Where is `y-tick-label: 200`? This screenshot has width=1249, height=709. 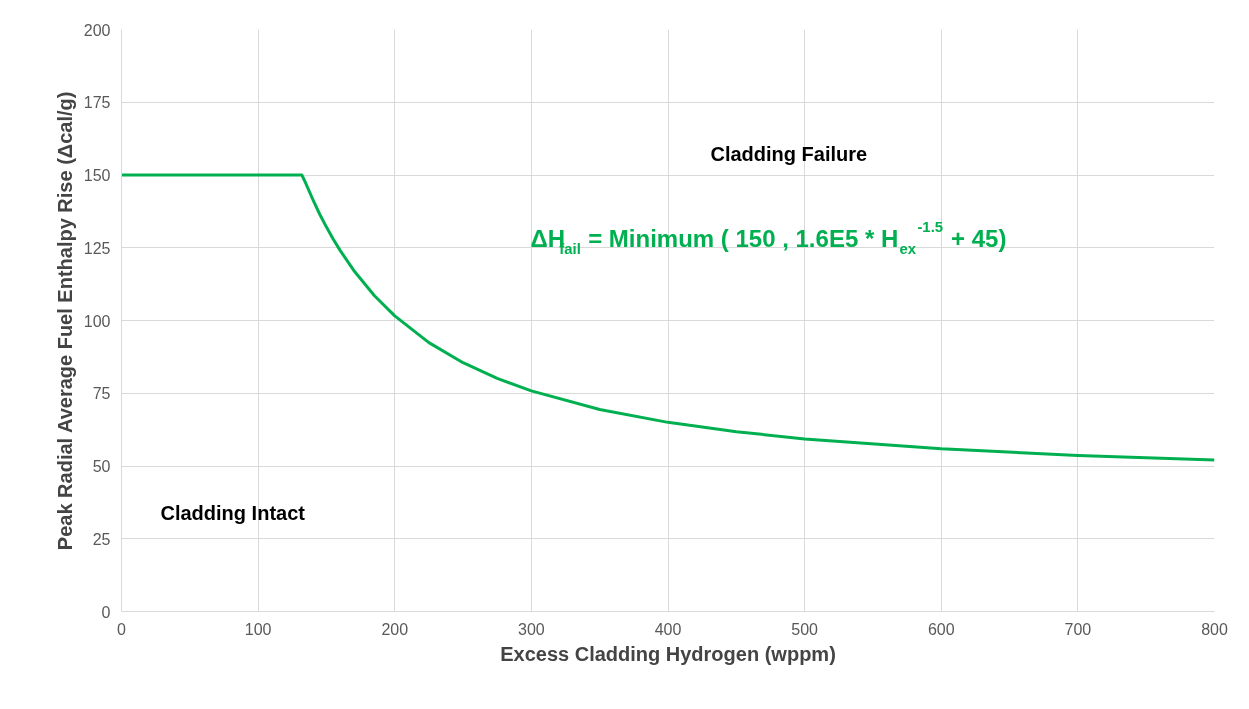 y-tick-label: 200 is located at coordinates (97, 30).